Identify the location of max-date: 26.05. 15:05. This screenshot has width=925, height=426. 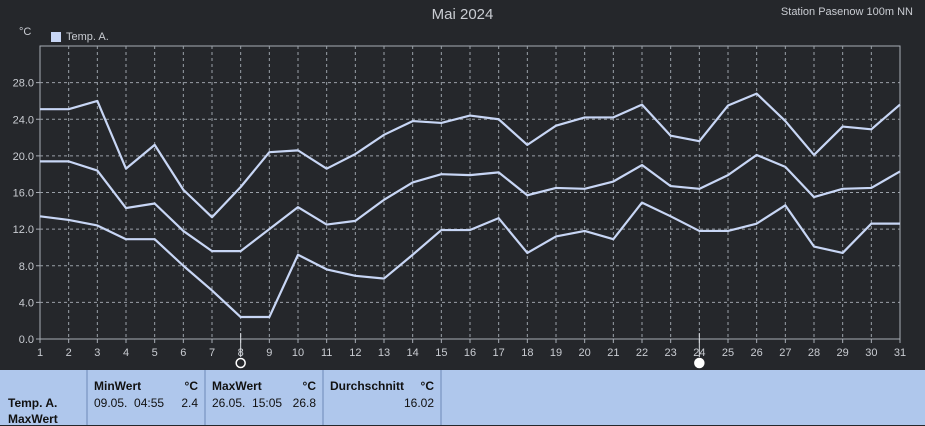
(247, 403).